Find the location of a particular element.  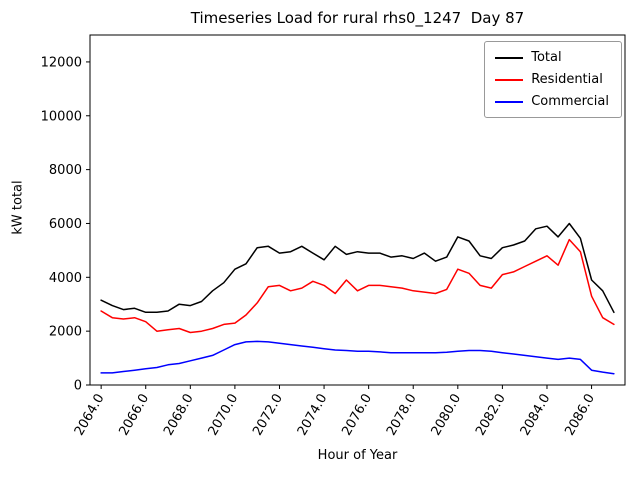

series-line-commercial is located at coordinates (357, 357).